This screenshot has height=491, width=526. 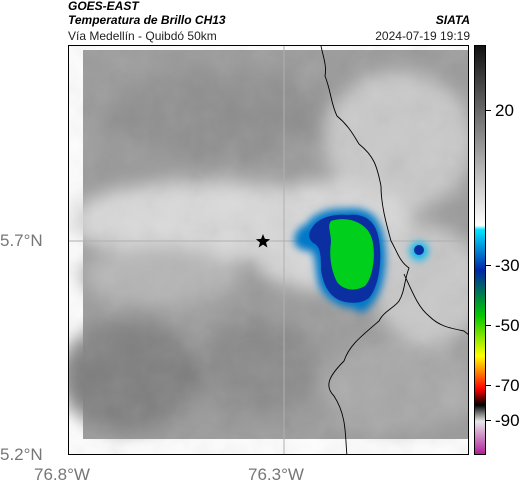 What do you see at coordinates (147, 20) in the screenshot?
I see `product-title: Temperatura de Brillo CH13` at bounding box center [147, 20].